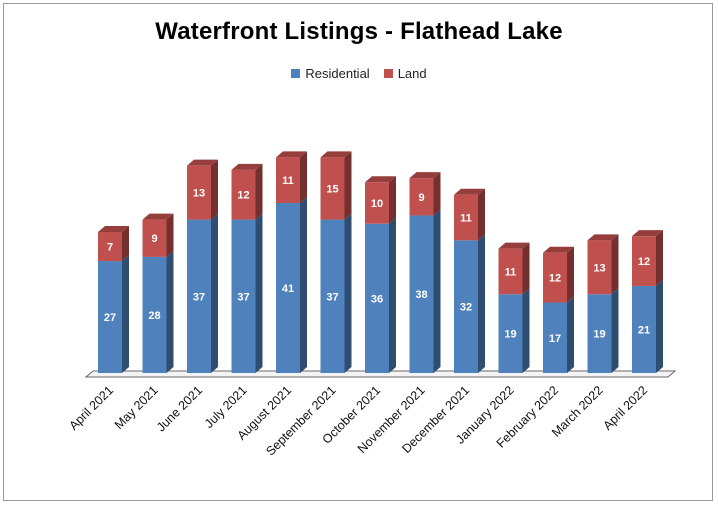  I want to click on data-label-residential-3: 37, so click(243, 297).